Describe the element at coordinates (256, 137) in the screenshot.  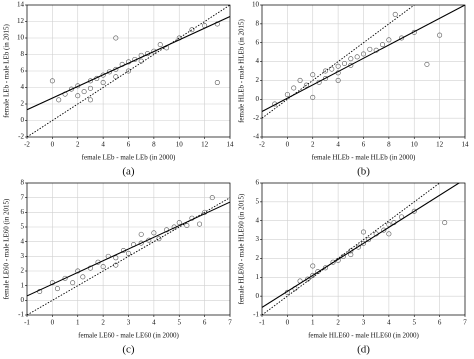
I see `y-tick-label: -4` at that location.